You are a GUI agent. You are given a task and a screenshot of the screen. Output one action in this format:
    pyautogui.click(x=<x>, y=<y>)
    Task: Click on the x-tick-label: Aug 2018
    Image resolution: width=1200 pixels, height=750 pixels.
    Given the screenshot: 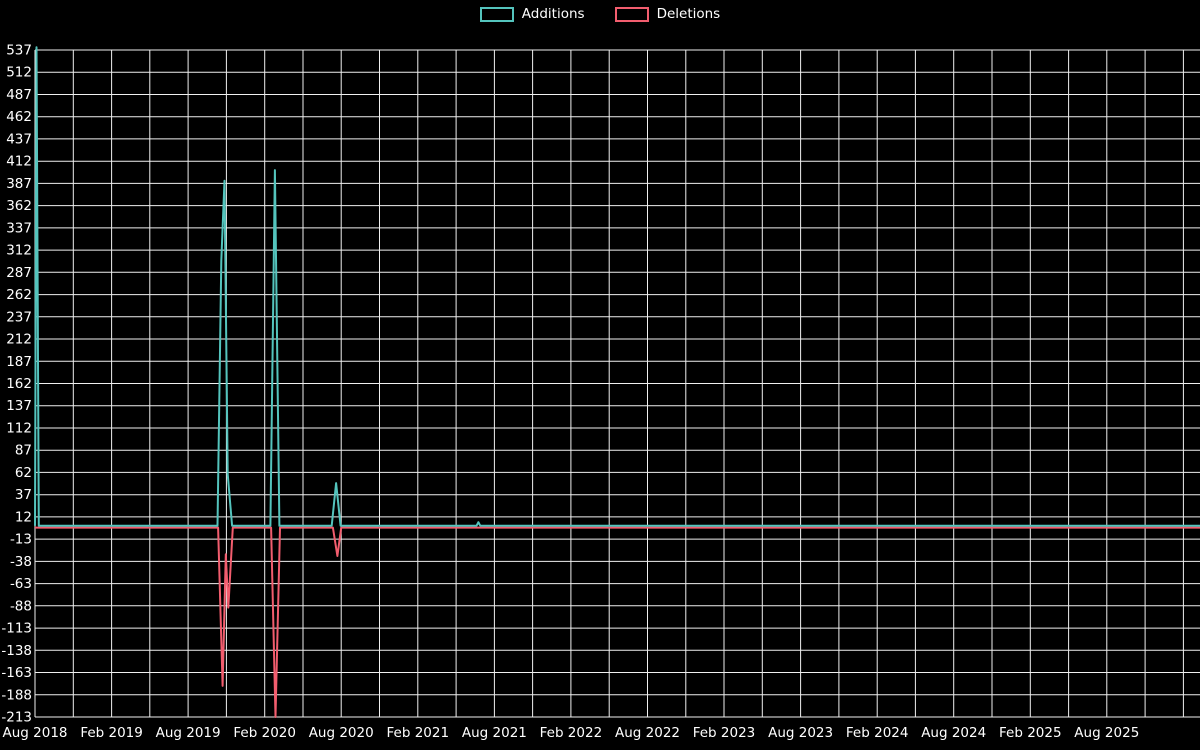 What is the action you would take?
    pyautogui.click(x=34, y=733)
    